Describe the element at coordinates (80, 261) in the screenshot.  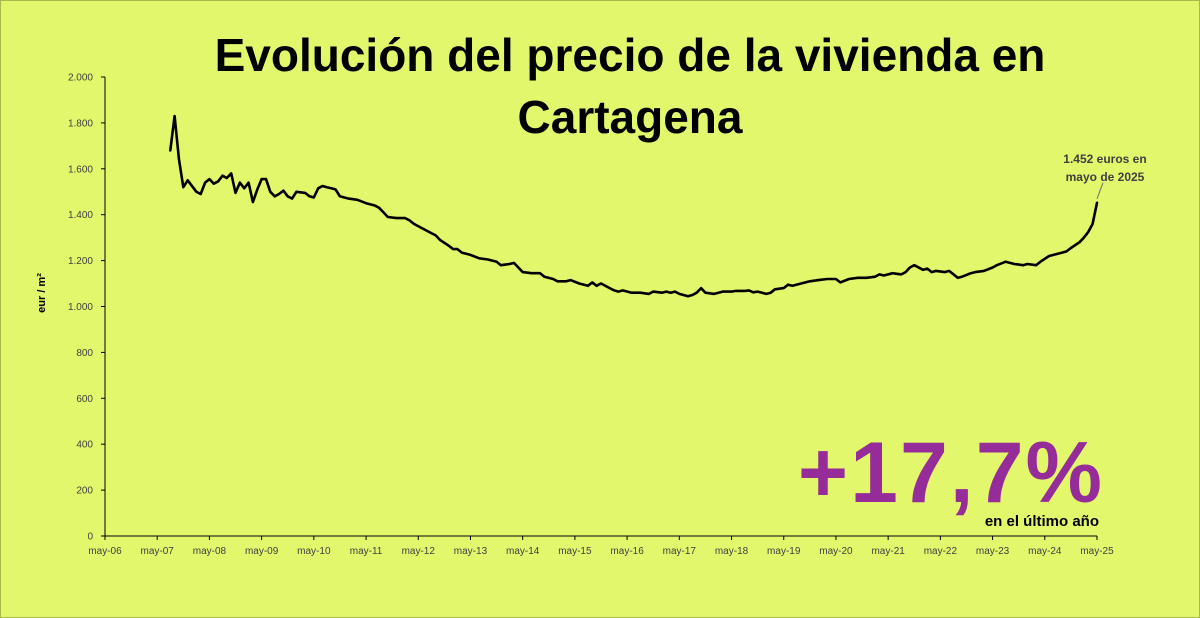
I see `y-tick-label: 1.200` at that location.